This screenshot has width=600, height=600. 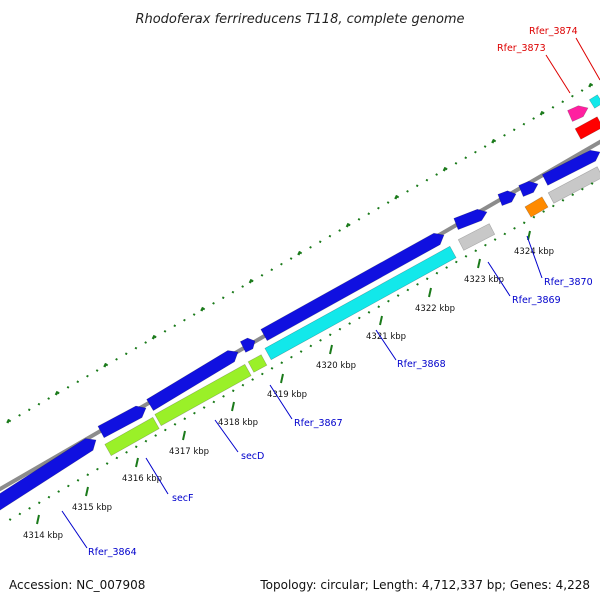 I want to click on kbp-label: 4318 kbp, so click(x=238, y=423).